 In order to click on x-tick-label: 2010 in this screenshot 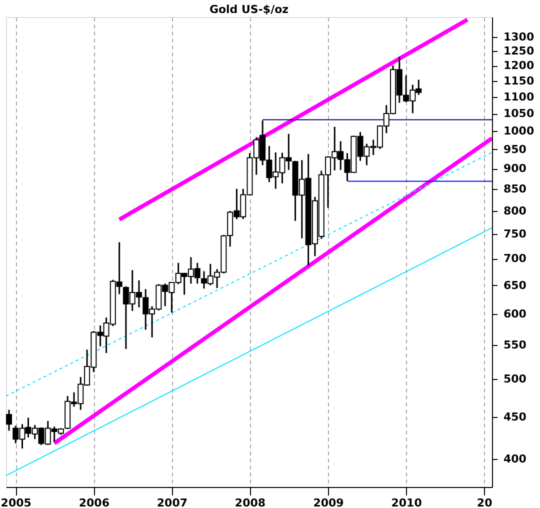, I will do `click(406, 502)`.